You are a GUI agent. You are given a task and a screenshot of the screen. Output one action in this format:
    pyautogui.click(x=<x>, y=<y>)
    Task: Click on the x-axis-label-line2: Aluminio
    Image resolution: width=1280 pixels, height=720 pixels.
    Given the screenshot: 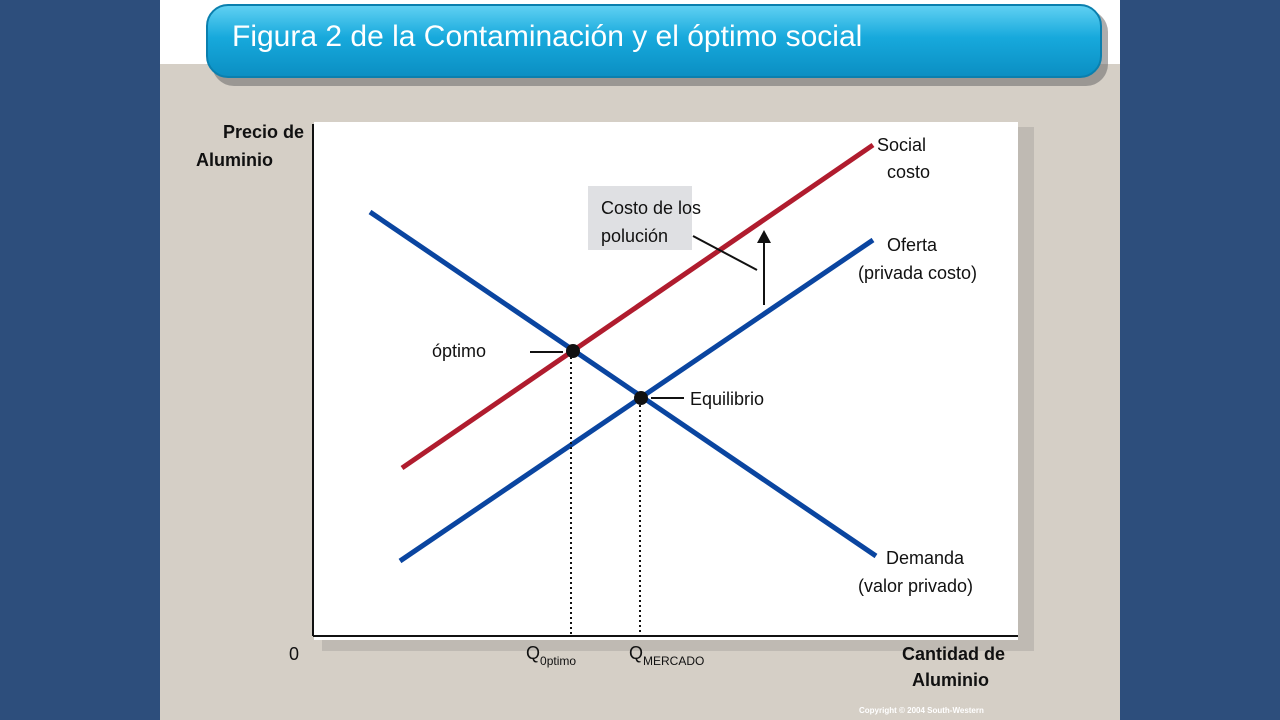 What is the action you would take?
    pyautogui.click(x=950, y=680)
    